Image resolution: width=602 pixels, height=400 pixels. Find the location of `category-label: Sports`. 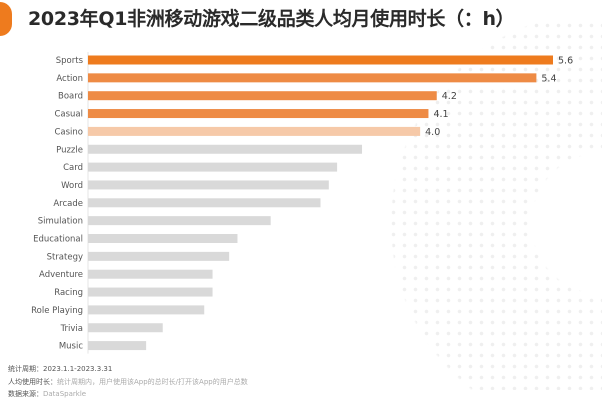

category-label: Sports is located at coordinates (70, 61).